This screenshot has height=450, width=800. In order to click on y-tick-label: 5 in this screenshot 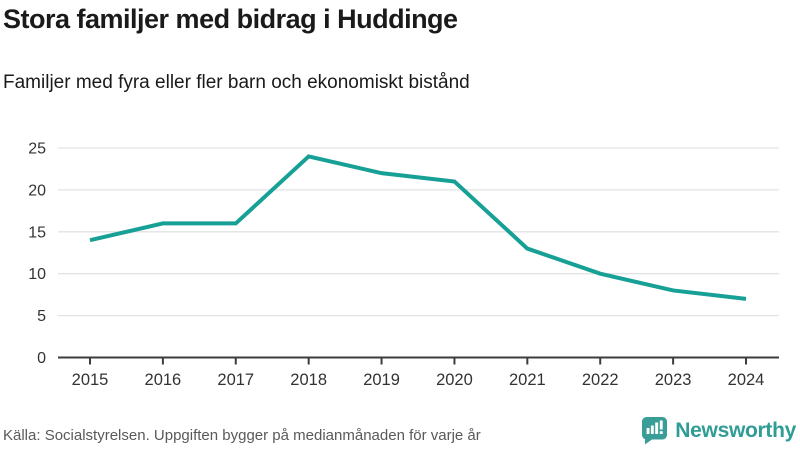, I will do `click(41, 316)`.